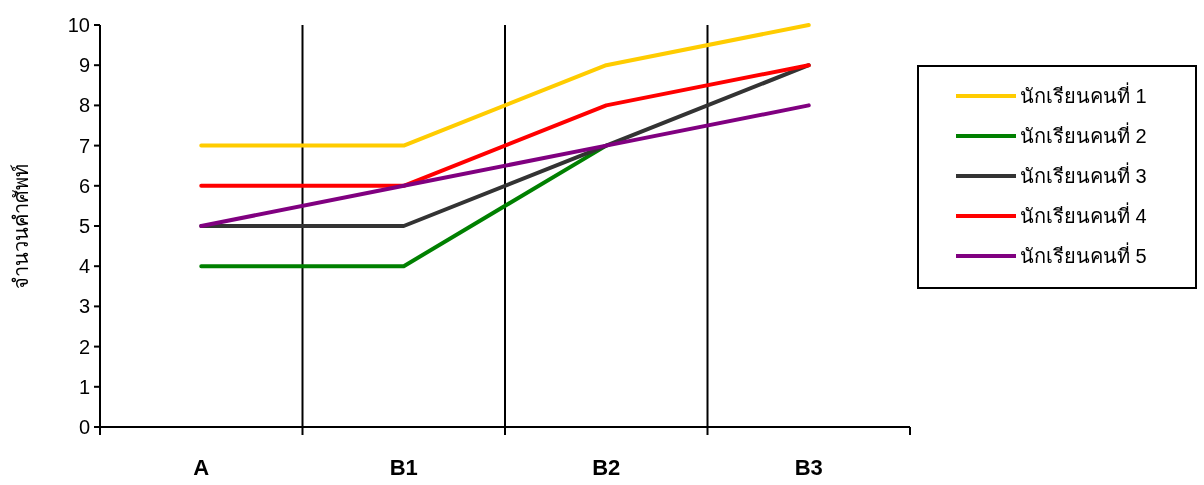  What do you see at coordinates (21, 226) in the screenshot?
I see `y-axis-title: จำนวนคำศัพท์` at bounding box center [21, 226].